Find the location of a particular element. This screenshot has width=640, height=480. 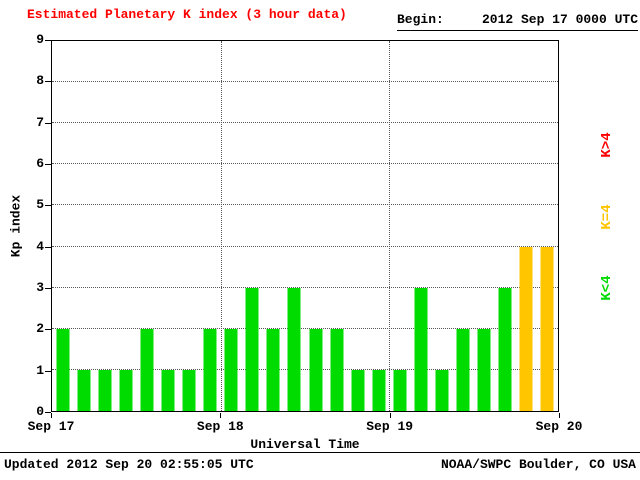

updated-timestamp: Updated 2012 Sep 20 02:55:05 UTC is located at coordinates (129, 464).